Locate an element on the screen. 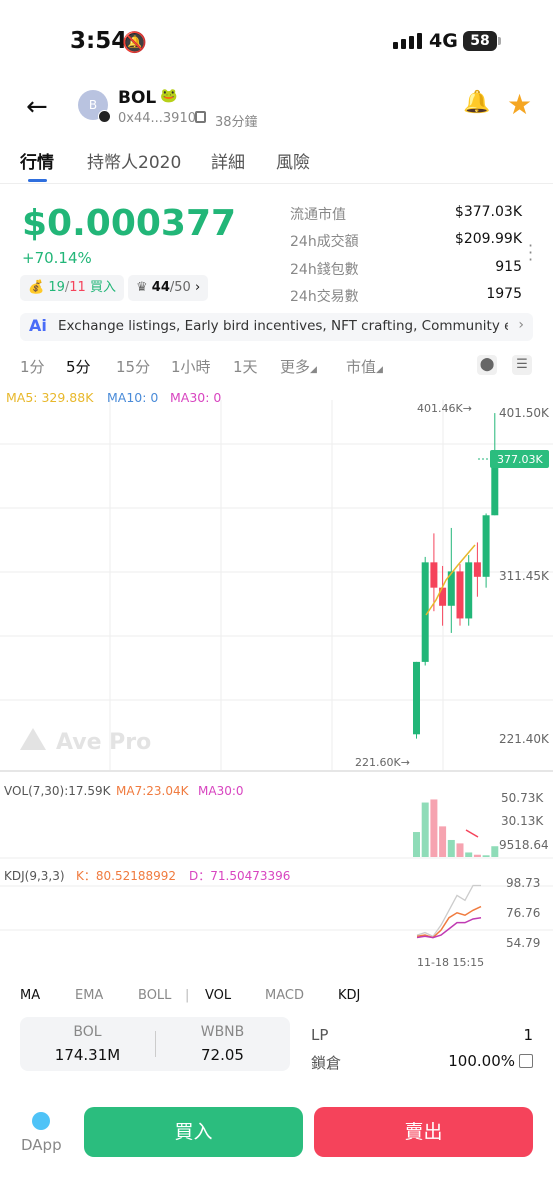  more-label: 更多 is located at coordinates (295, 367).